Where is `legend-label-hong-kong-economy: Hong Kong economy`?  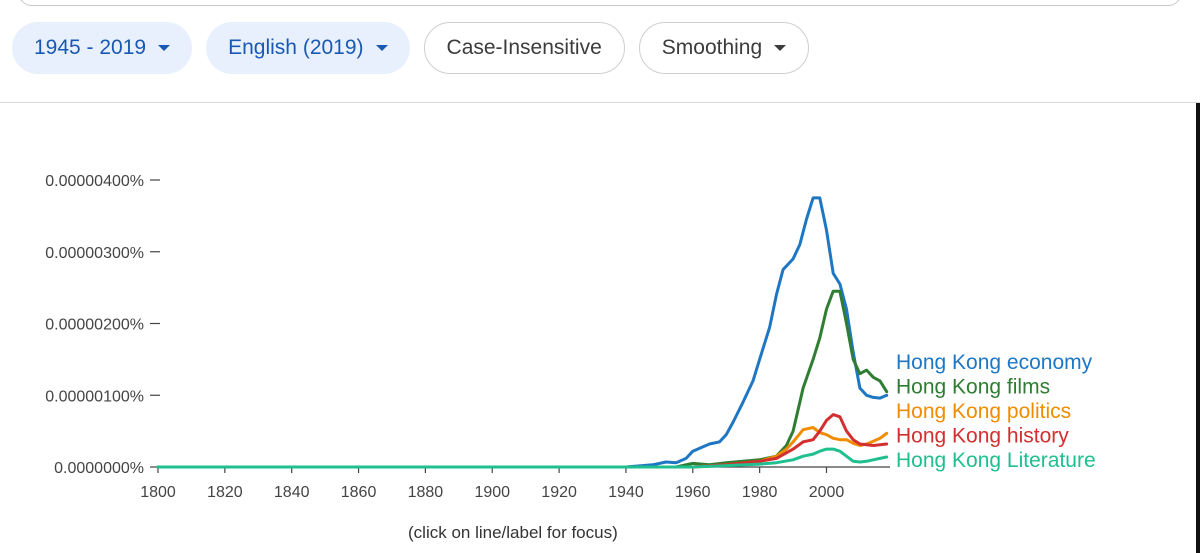 legend-label-hong-kong-economy: Hong Kong economy is located at coordinates (994, 362).